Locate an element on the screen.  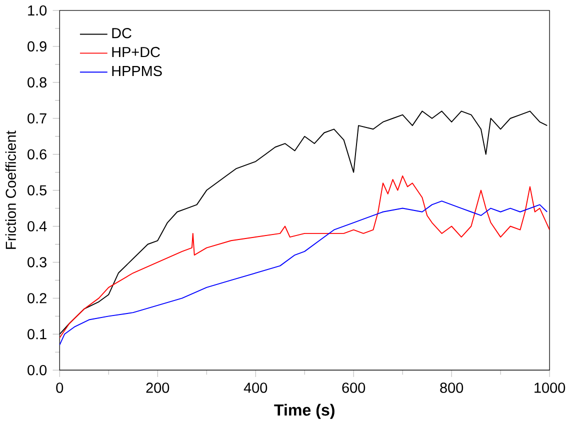
legend-label: DC is located at coordinates (122, 33).